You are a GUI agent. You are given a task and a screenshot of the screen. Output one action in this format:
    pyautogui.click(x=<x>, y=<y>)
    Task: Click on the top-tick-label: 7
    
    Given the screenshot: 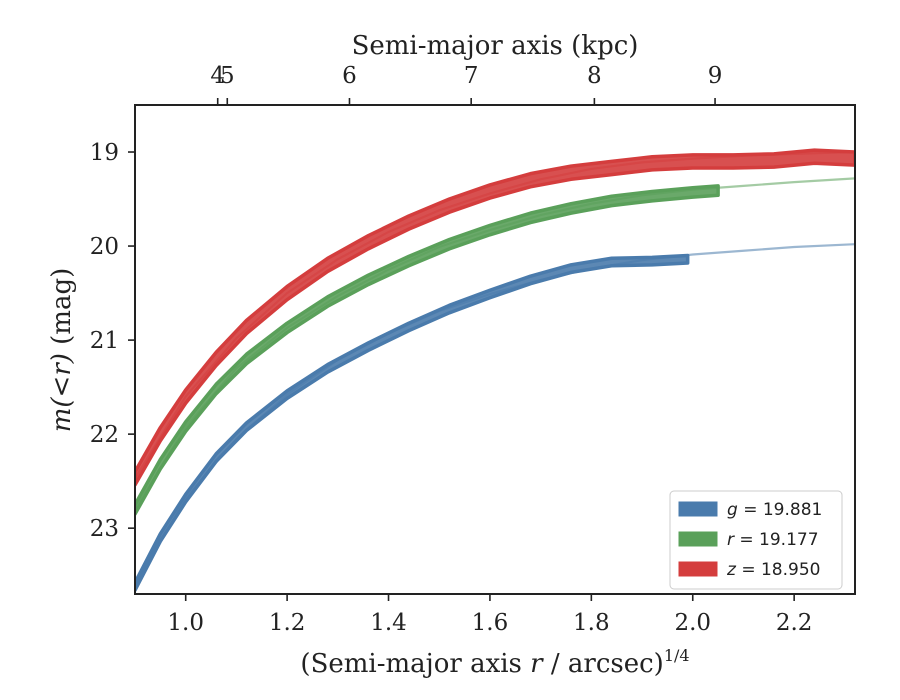 What is the action you would take?
    pyautogui.click(x=471, y=76)
    